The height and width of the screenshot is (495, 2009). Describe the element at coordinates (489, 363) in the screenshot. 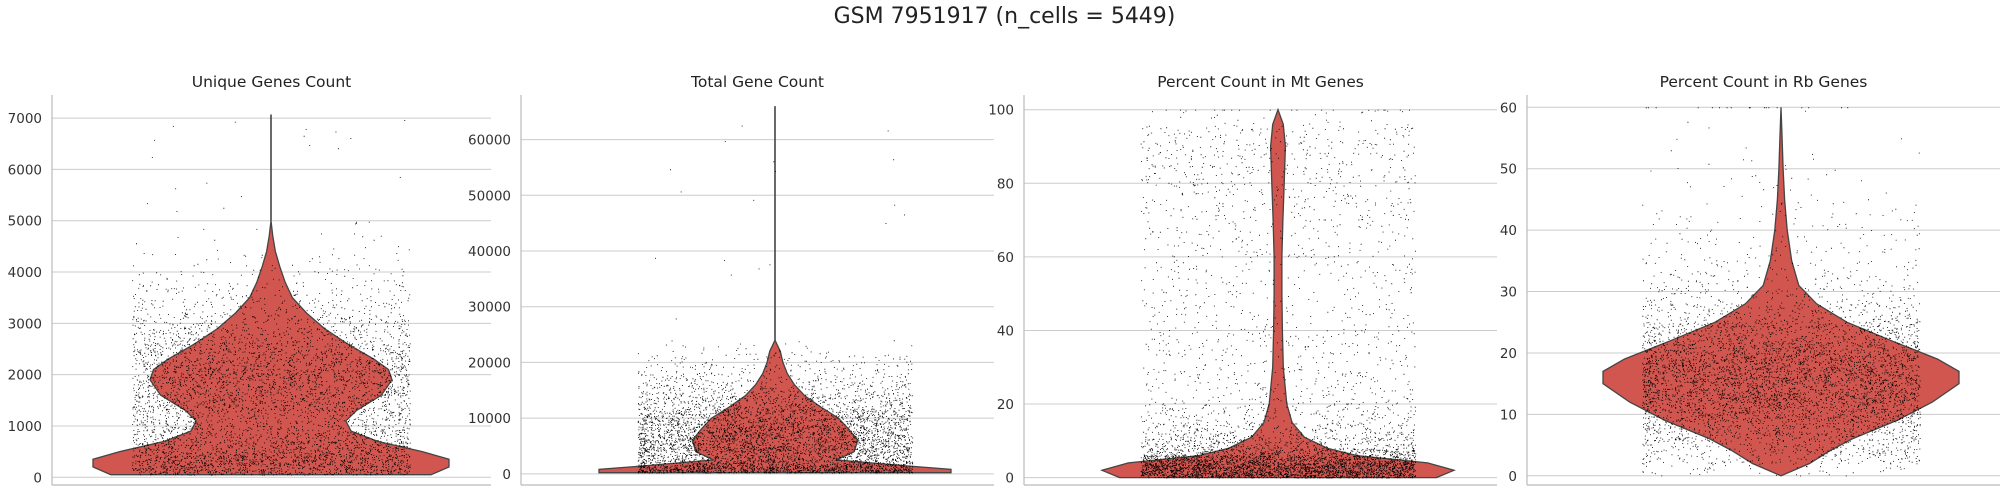

I see `y-tick-label: 20000` at that location.